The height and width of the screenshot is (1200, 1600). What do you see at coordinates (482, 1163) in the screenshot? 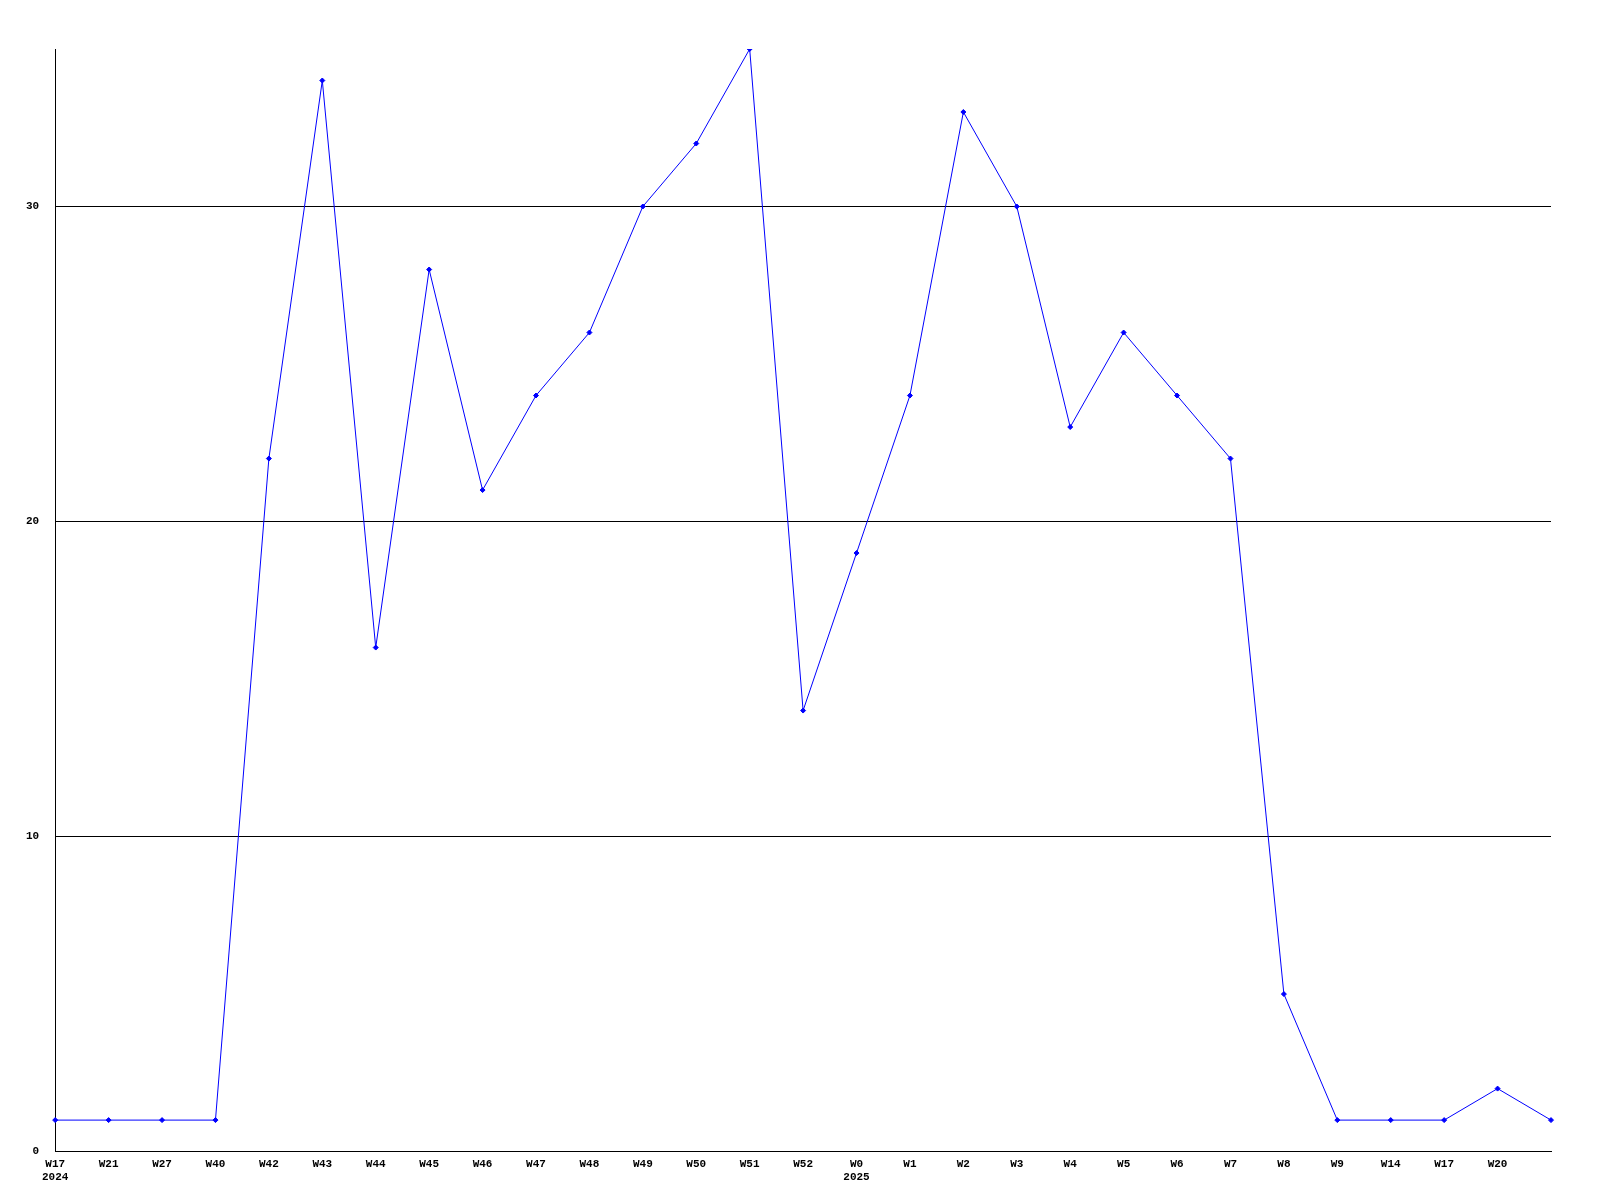
I see `x-tick-label: W46` at bounding box center [482, 1163].